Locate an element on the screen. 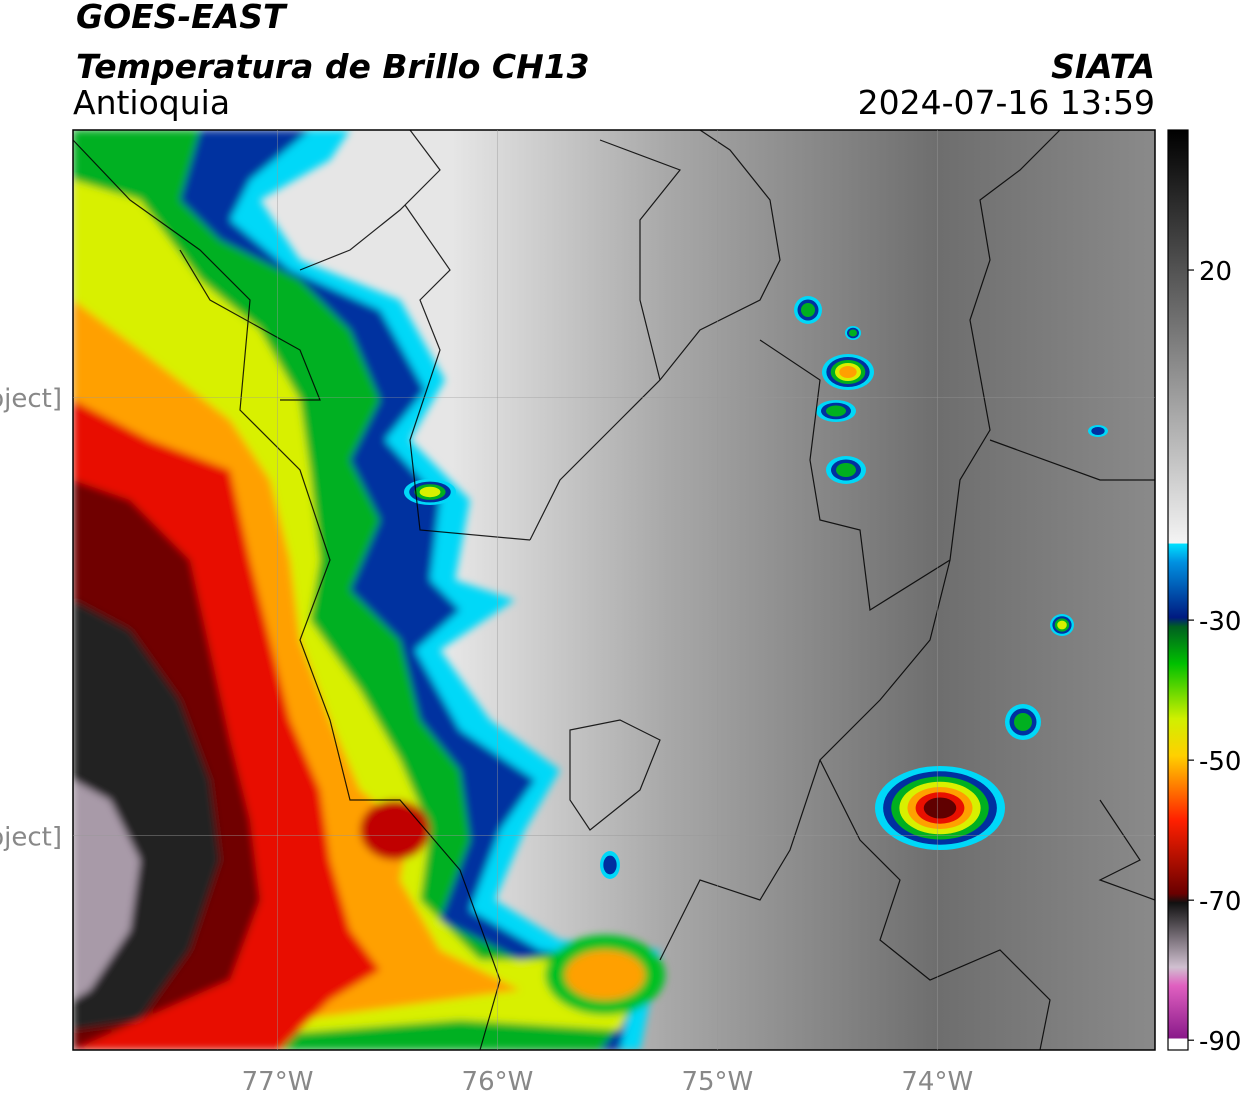  colorbar-tick-label: -70 is located at coordinates (1220, 902).